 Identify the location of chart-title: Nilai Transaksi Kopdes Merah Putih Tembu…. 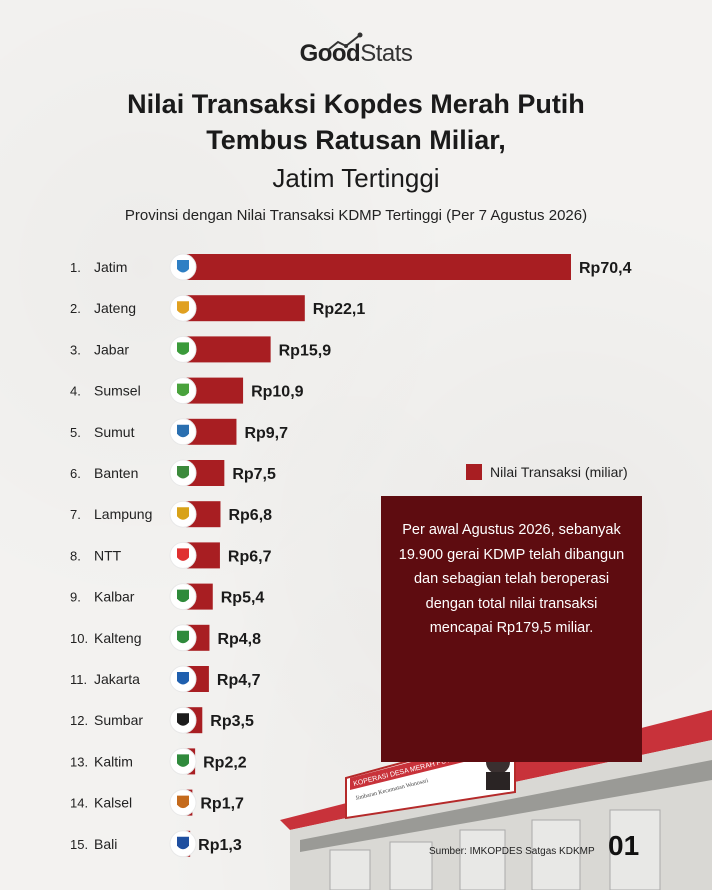
(356, 122).